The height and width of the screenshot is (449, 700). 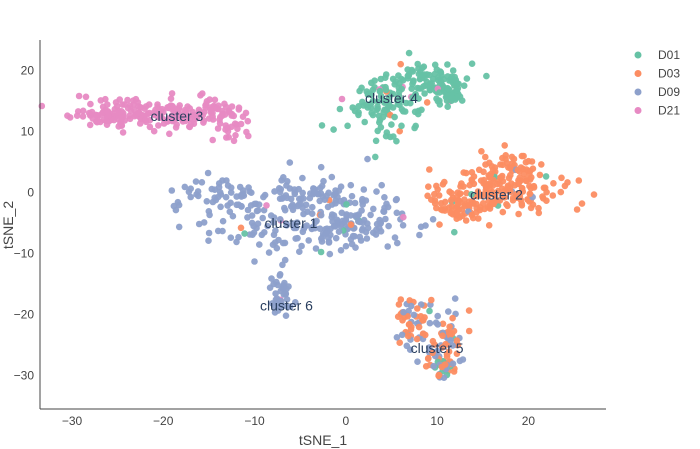 I want to click on legend-marker, so click(x=638, y=92).